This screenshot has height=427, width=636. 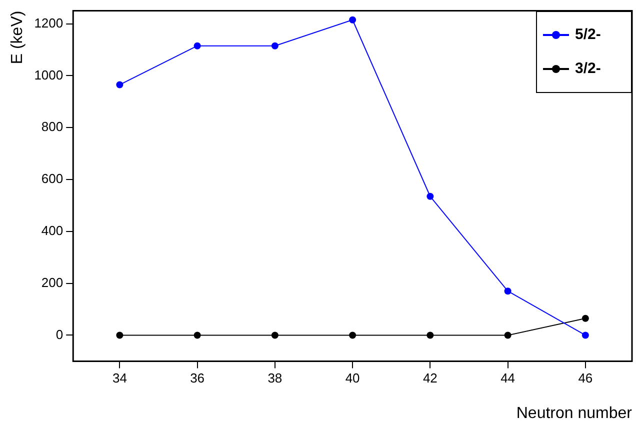 What do you see at coordinates (60, 334) in the screenshot?
I see `y-tick-label: 0` at bounding box center [60, 334].